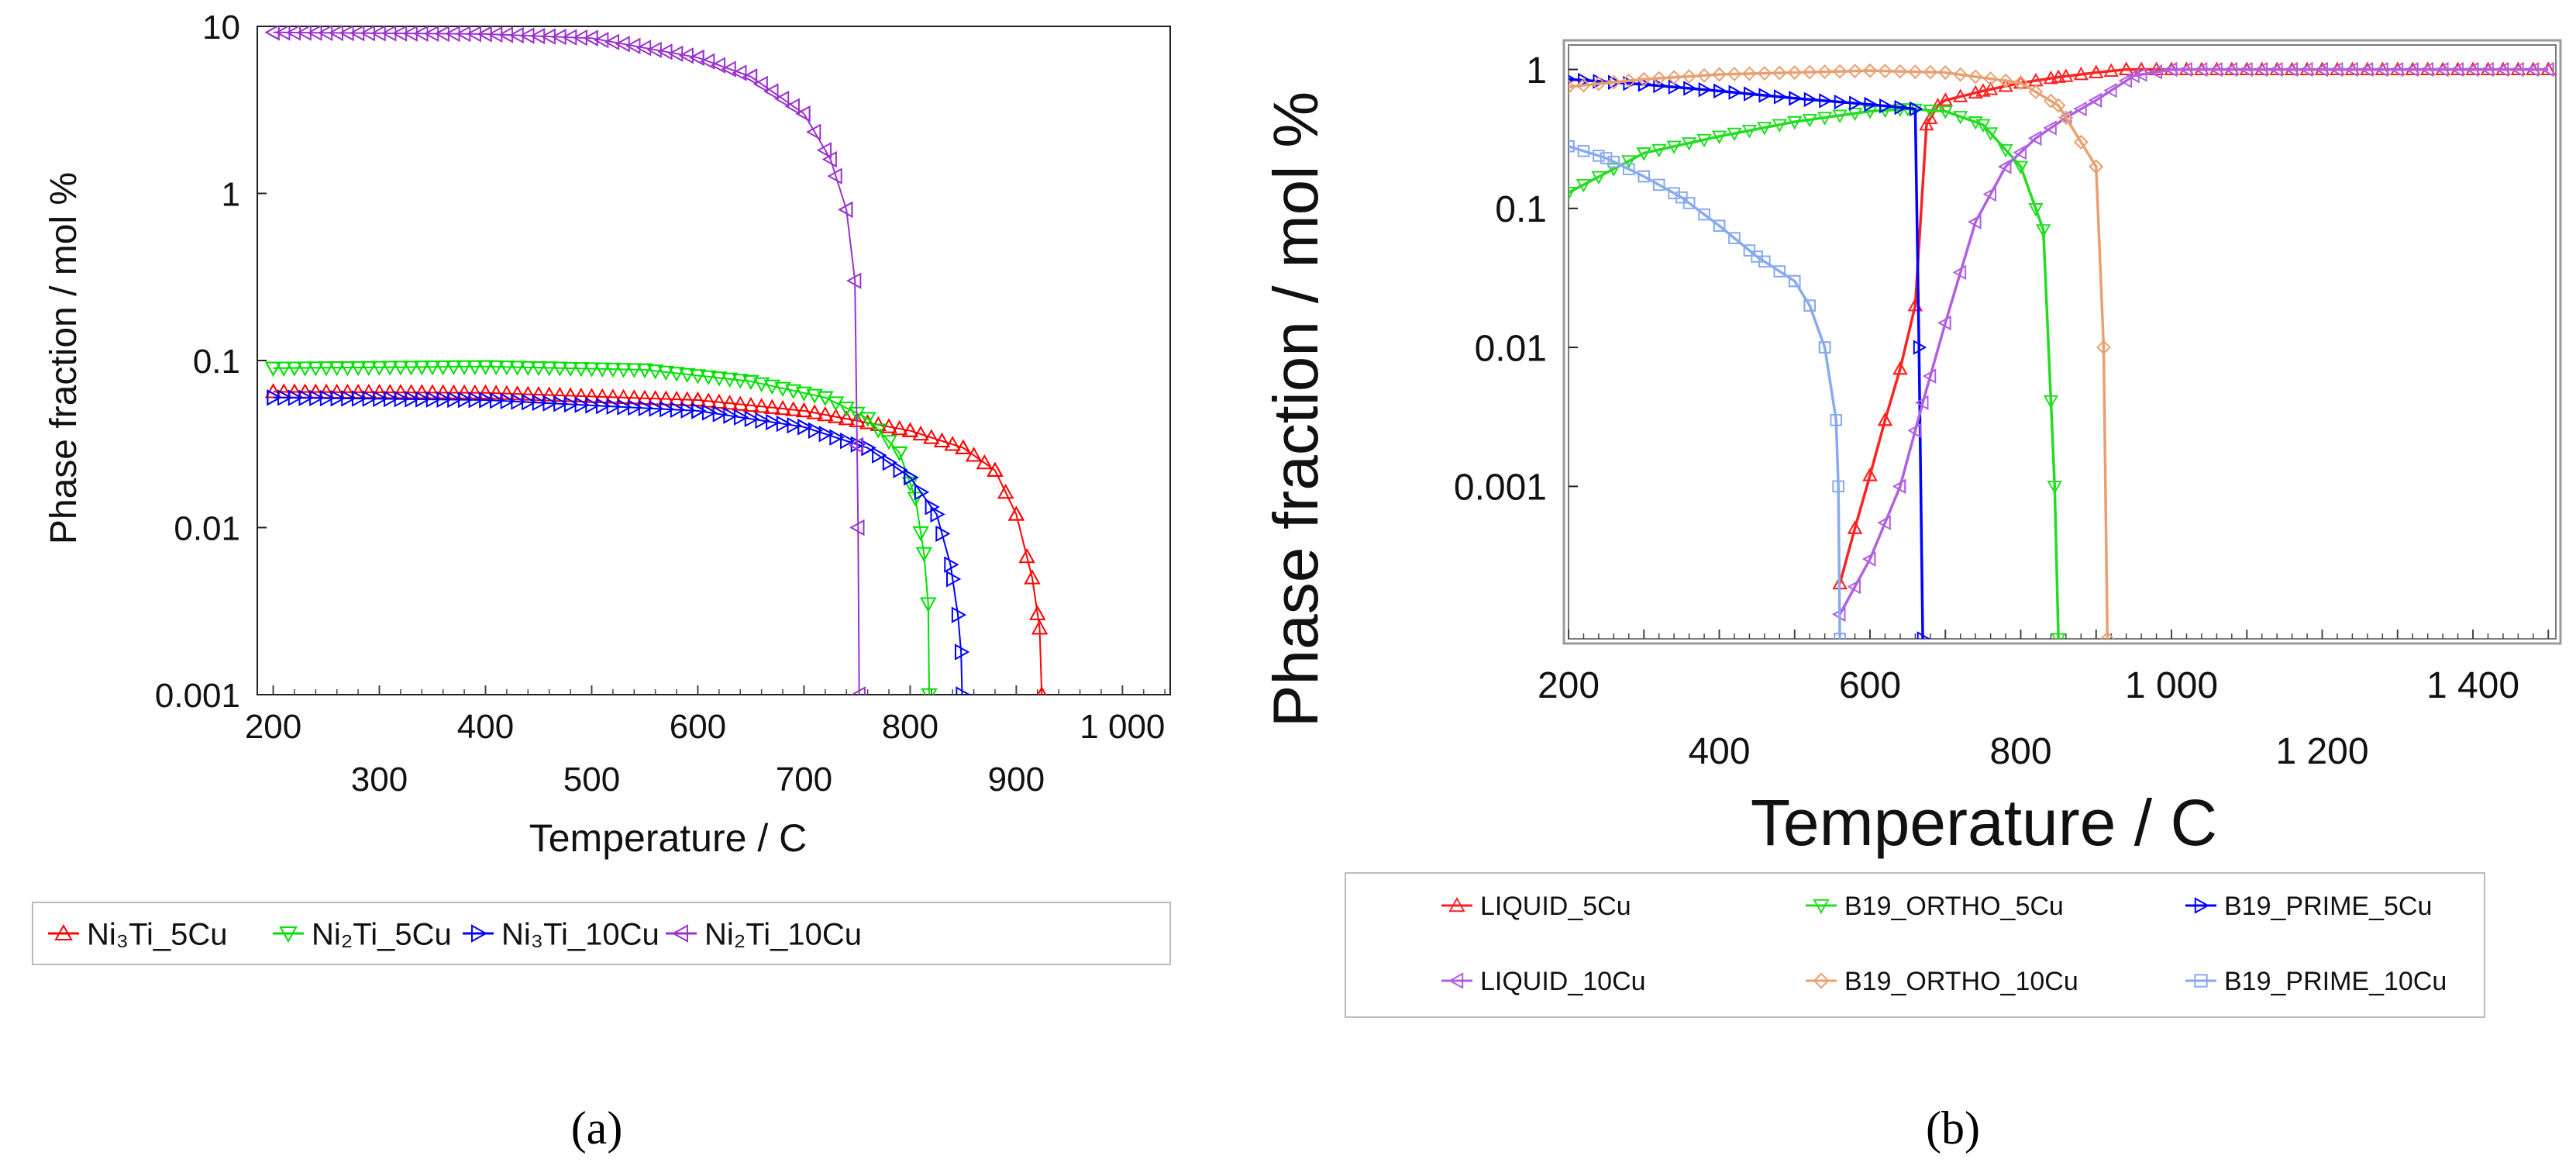 The image size is (2576, 1173). I want to click on plot-a-y-axis-label: Phase fraction / mol %, so click(63, 358).